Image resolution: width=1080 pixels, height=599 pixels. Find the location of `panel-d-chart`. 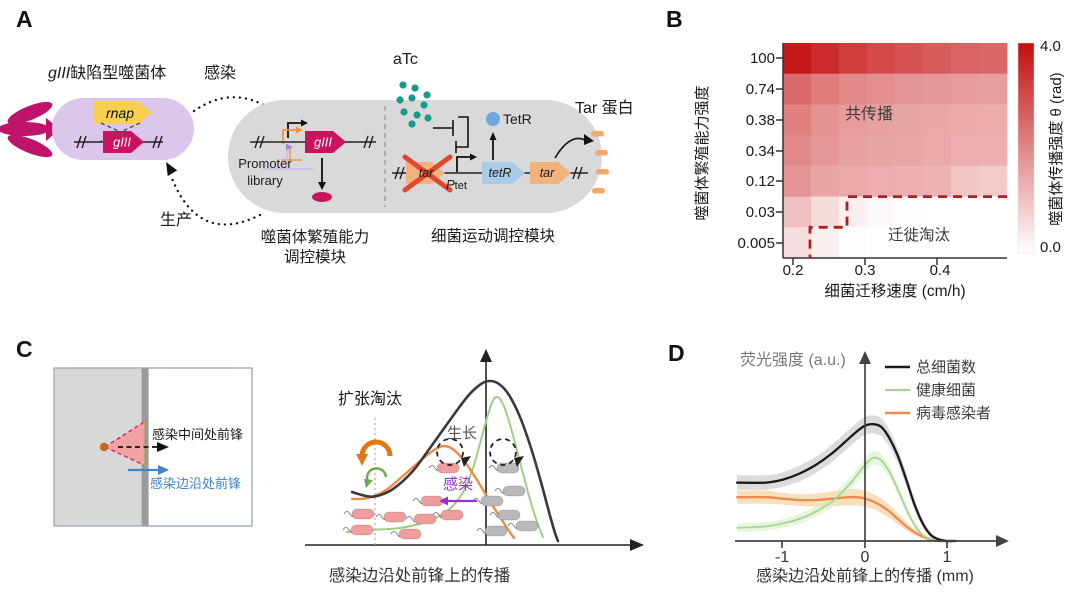

panel-d-chart is located at coordinates (872, 449).